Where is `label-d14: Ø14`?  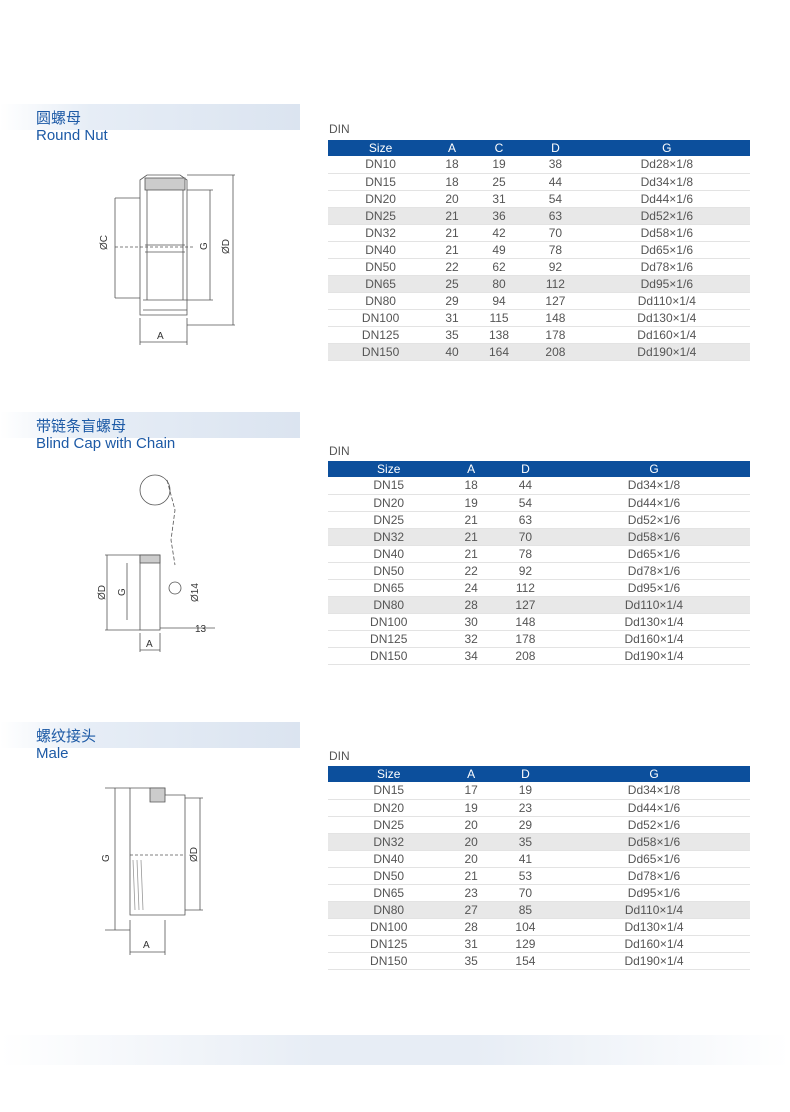
label-d14: Ø14 is located at coordinates (195, 592).